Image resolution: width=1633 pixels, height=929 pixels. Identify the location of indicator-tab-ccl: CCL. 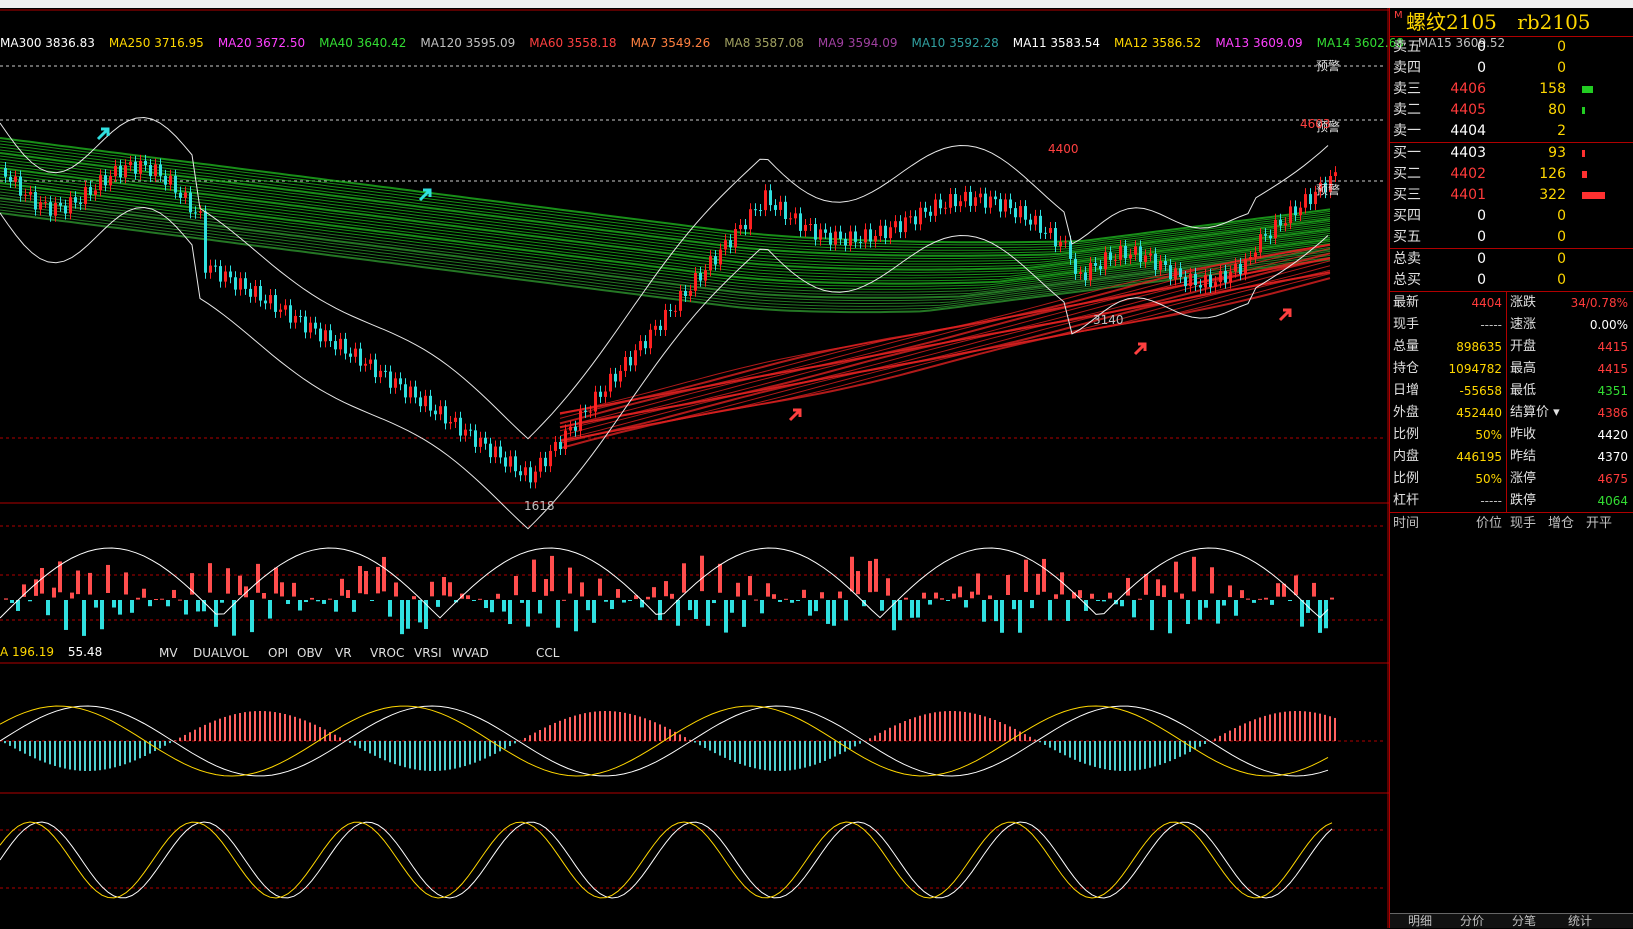
(547, 653).